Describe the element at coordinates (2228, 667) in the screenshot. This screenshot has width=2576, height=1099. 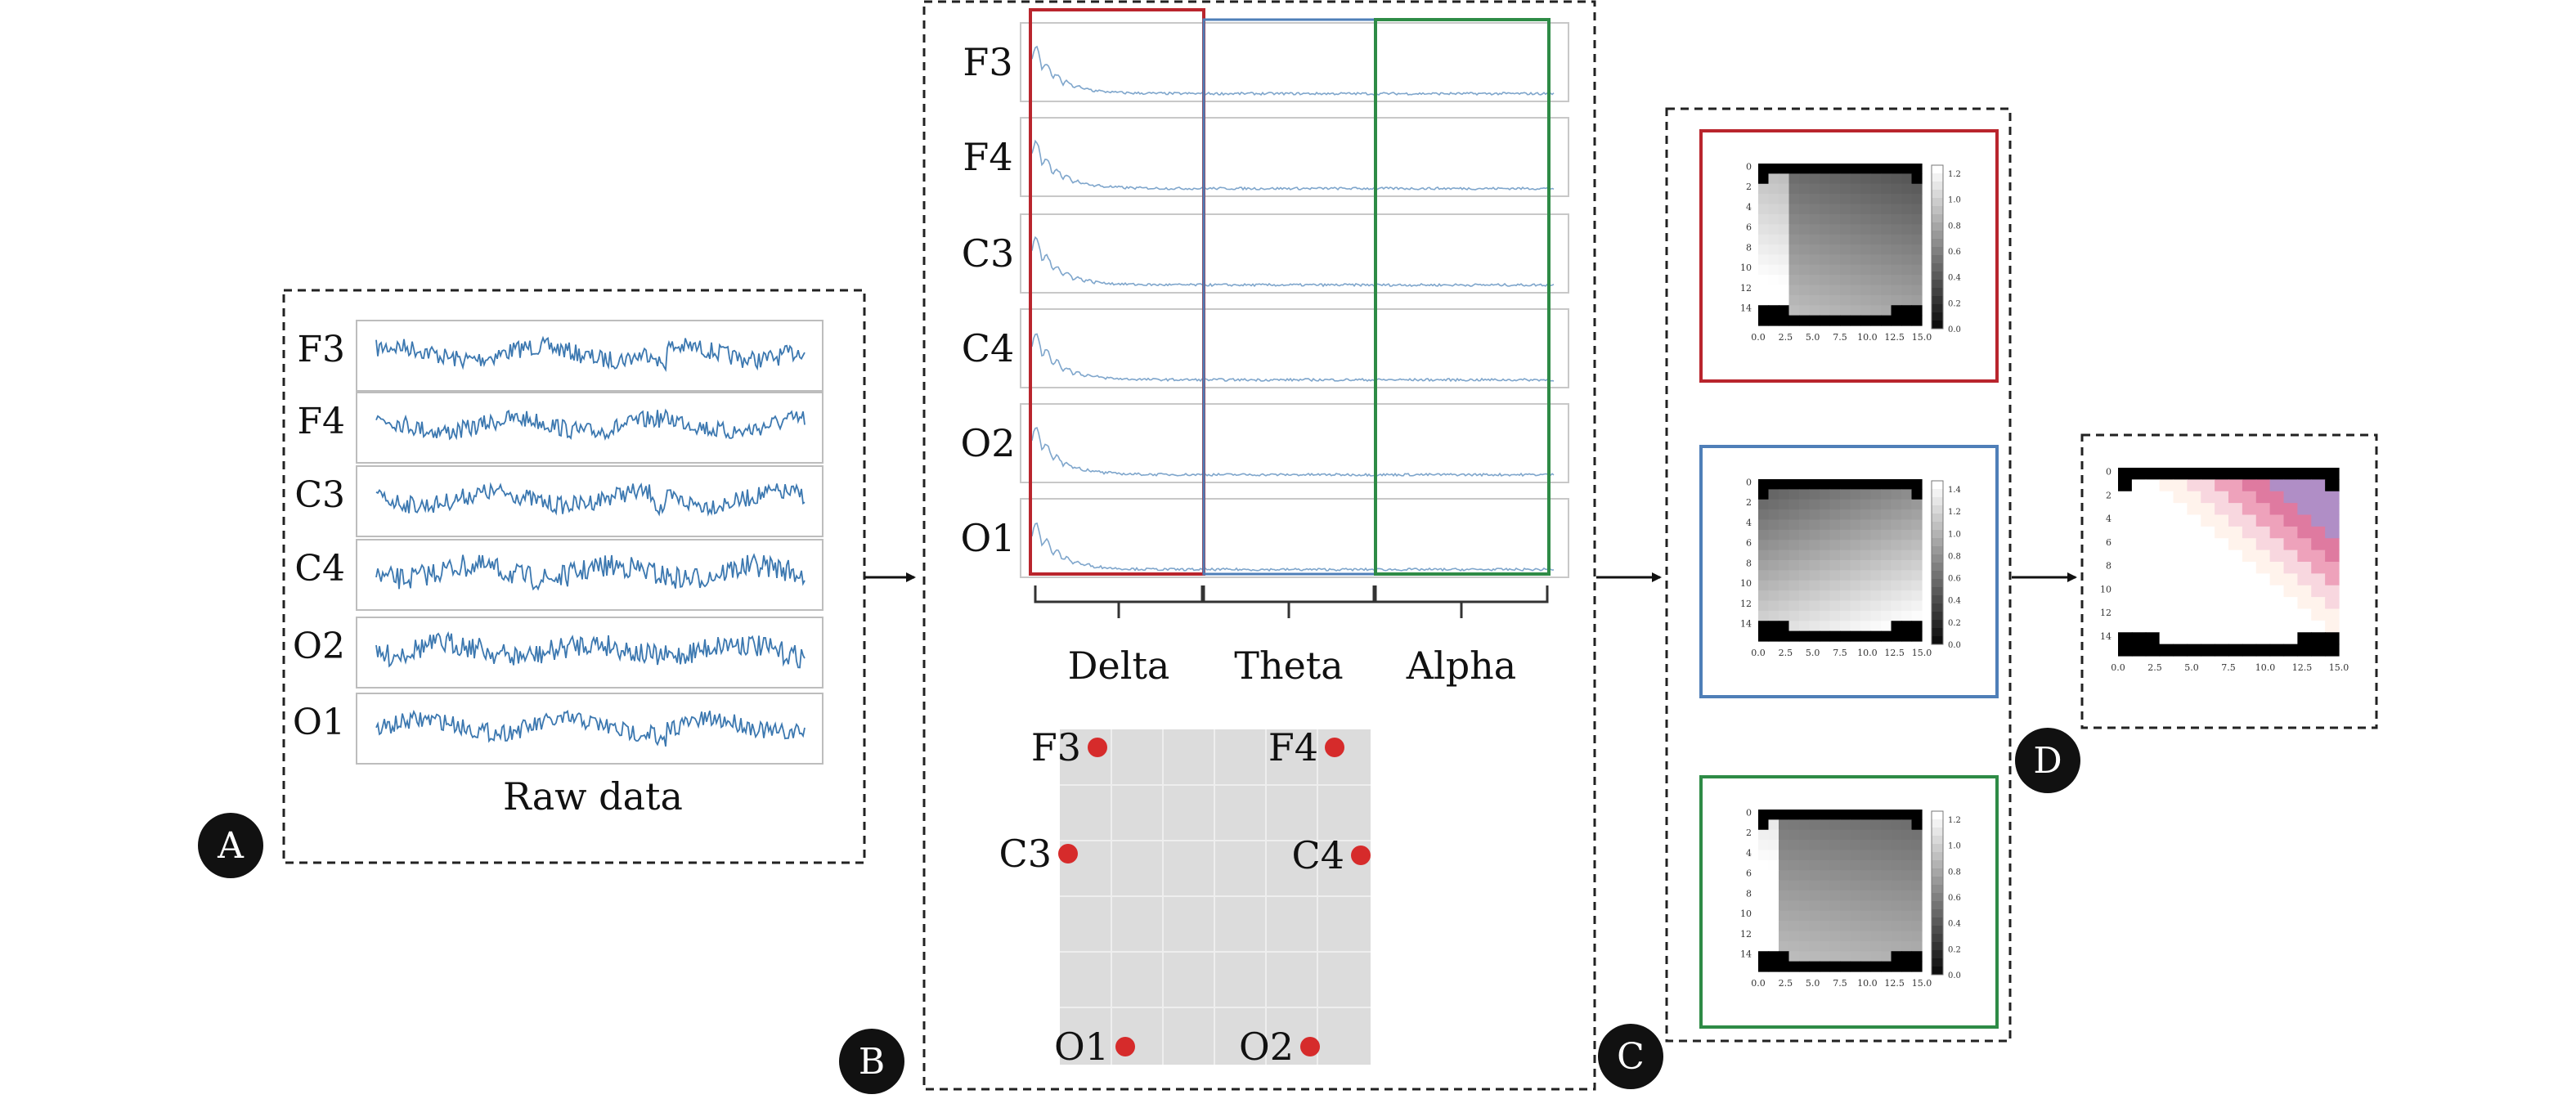
I see `heatmap-x-tick: 7.5` at that location.